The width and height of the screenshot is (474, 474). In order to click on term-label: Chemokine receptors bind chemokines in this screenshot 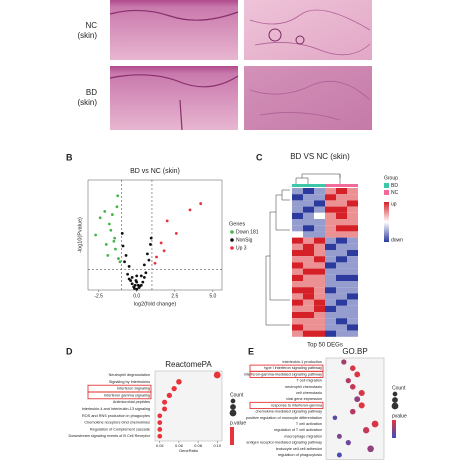, I will do `click(117, 423)`.